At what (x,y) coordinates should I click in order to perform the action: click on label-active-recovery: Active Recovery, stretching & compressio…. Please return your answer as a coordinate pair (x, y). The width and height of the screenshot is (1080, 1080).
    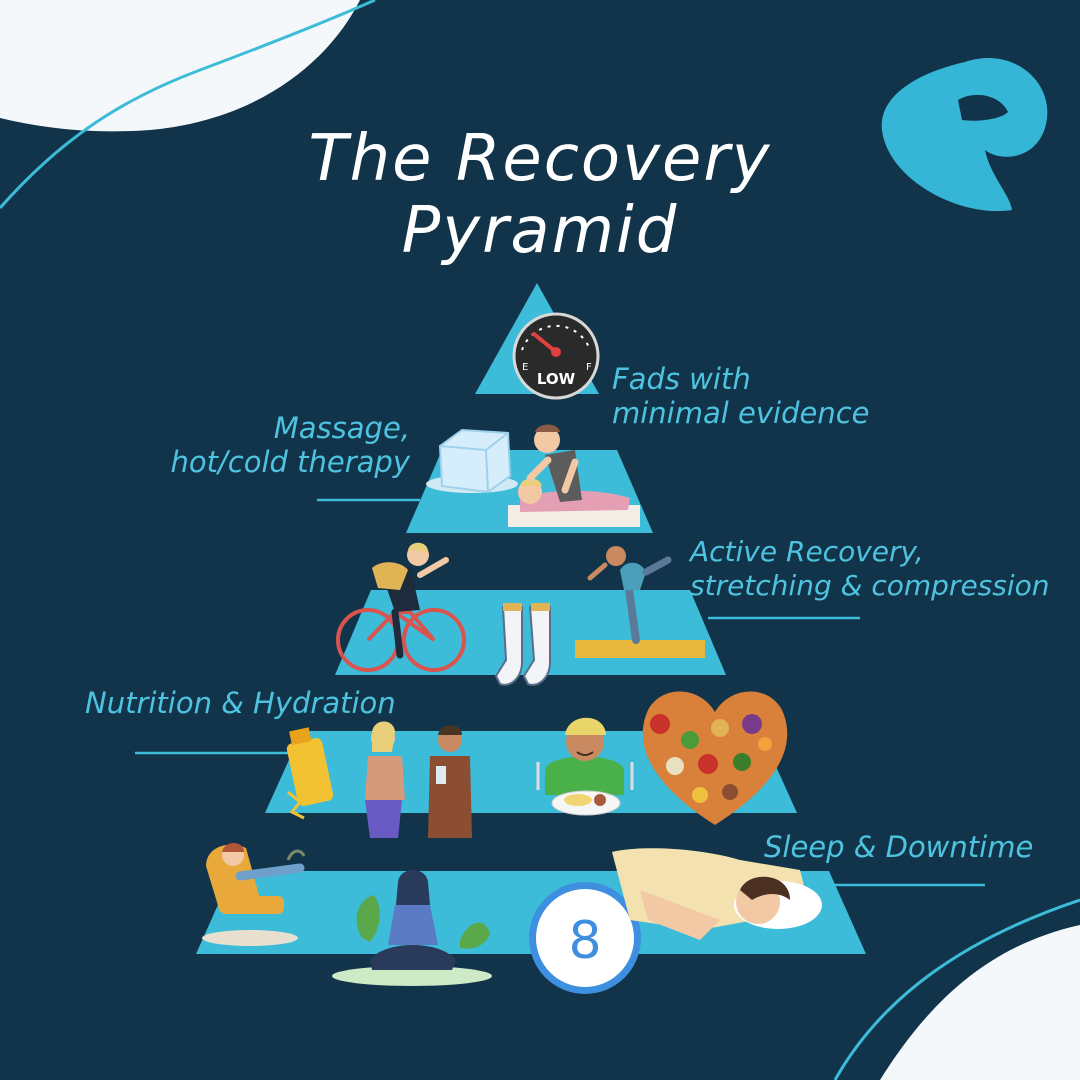
    Looking at the image, I should click on (870, 569).